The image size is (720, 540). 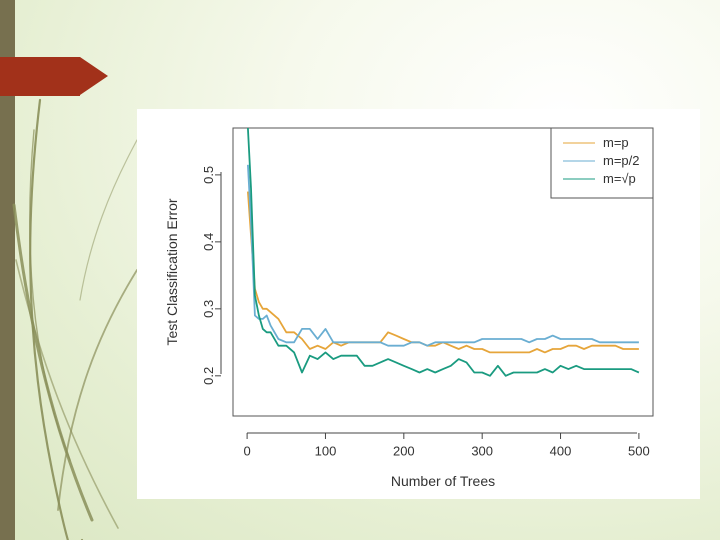 I want to click on legend-box, so click(x=602, y=163).